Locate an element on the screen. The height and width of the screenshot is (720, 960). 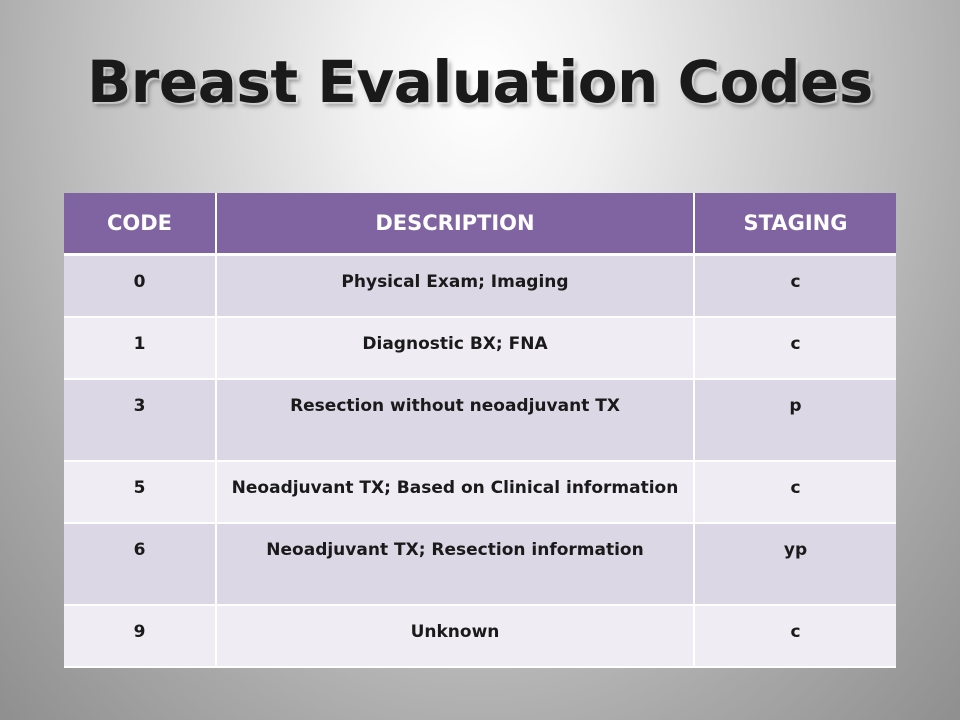
staging-cell: yp is located at coordinates (795, 564).